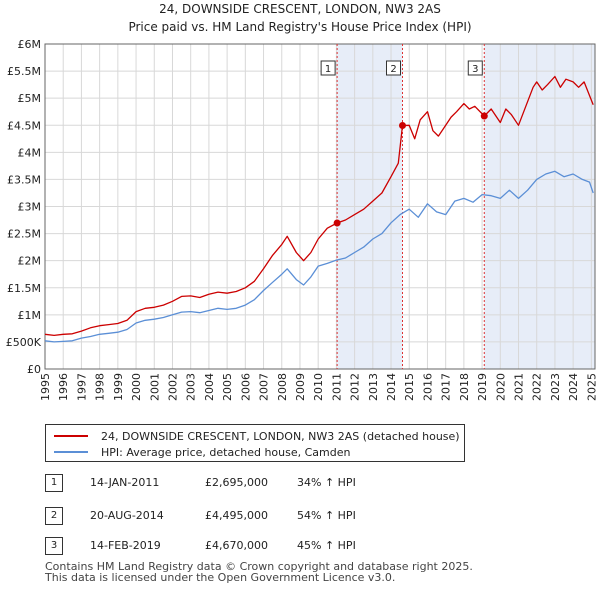  Describe the element at coordinates (191, 387) in the screenshot. I see `x-tick-label: 2003` at that location.